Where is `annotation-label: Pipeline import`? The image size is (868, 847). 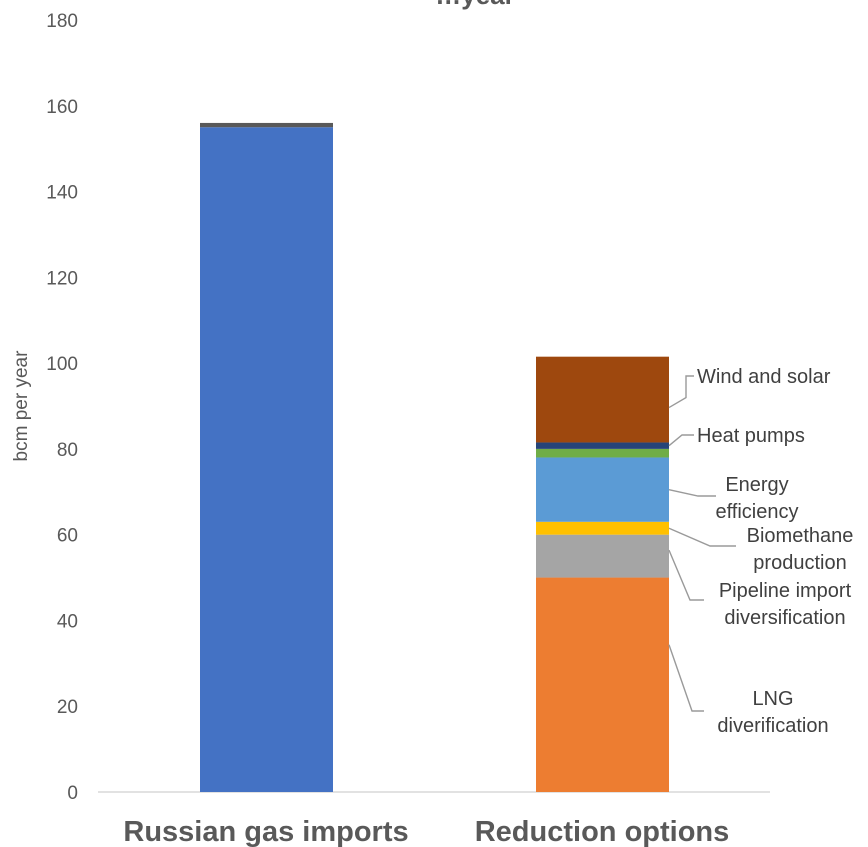
annotation-label: Pipeline import is located at coordinates (785, 591).